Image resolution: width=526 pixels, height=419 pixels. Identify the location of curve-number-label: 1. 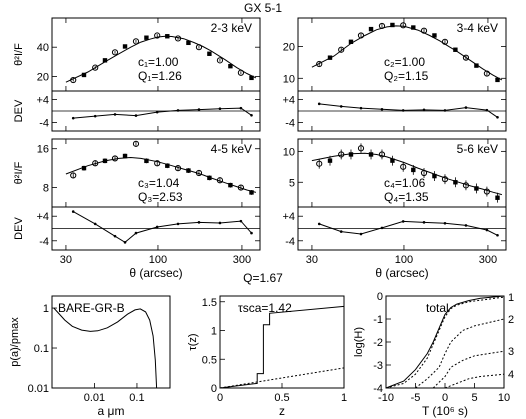
(511, 298).